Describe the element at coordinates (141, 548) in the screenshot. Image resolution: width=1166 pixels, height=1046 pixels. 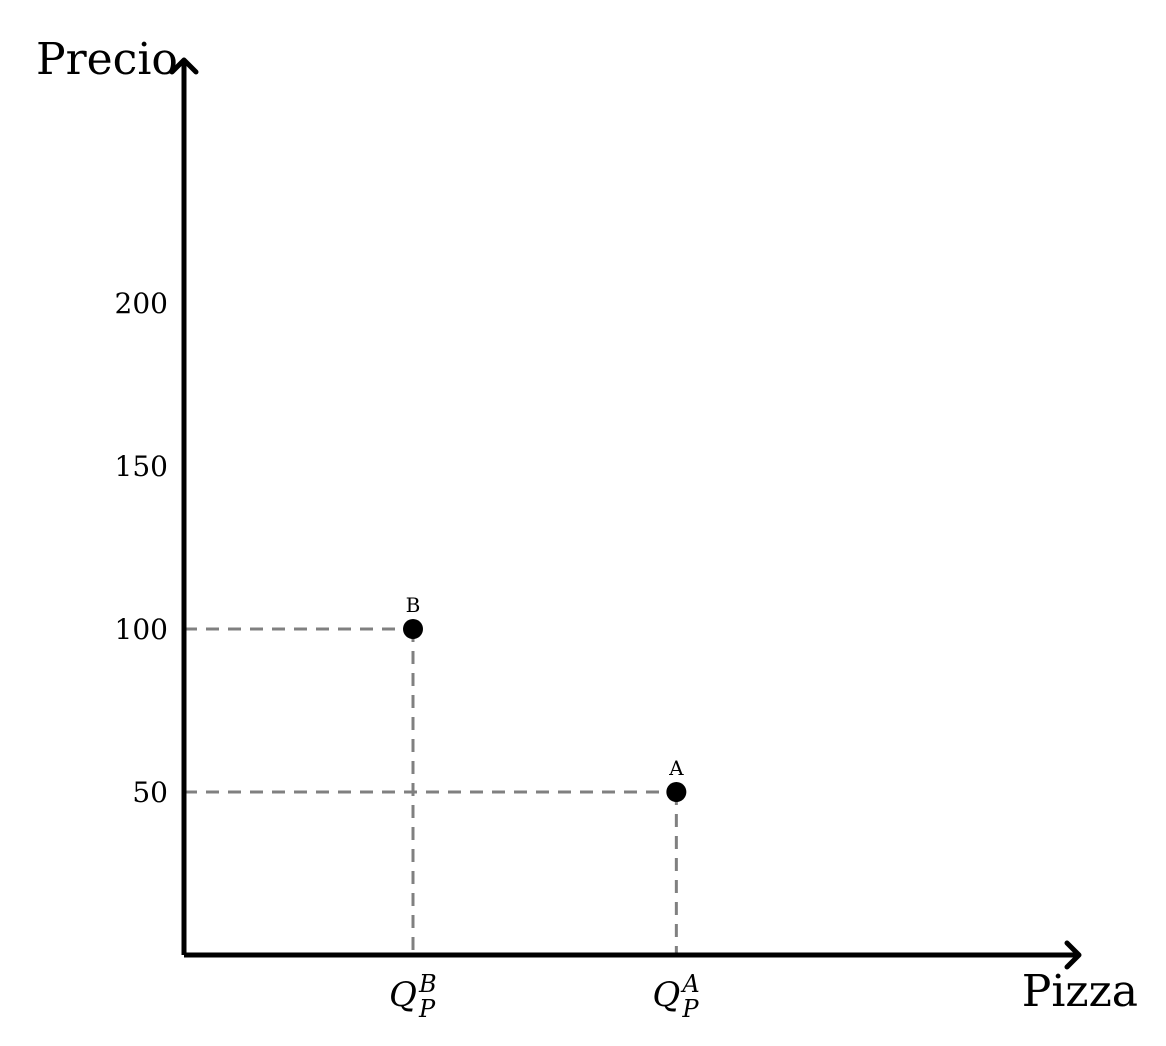
I see `y-tick-labels: 50 100 150 200` at that location.